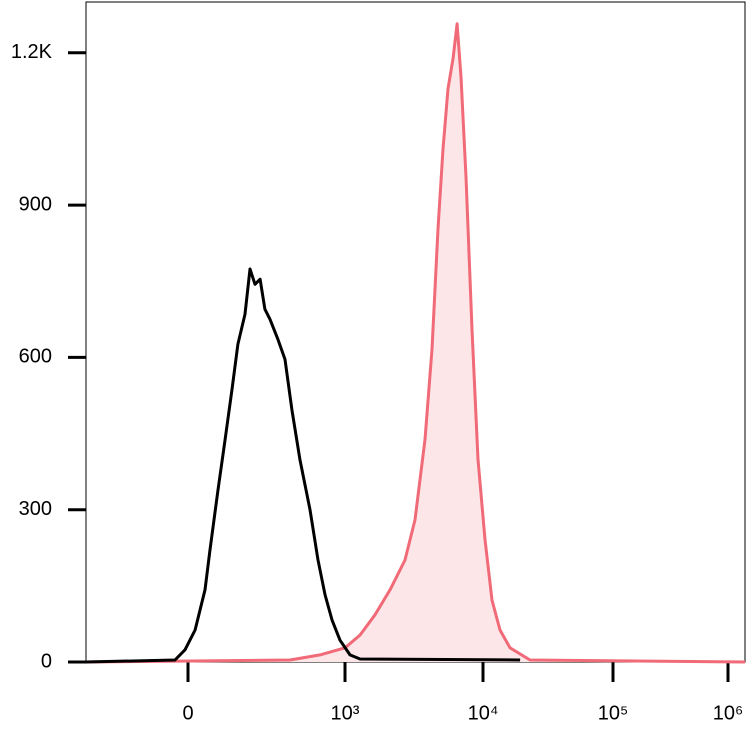 The image size is (752, 746). Describe the element at coordinates (35, 204) in the screenshot. I see `y-tick-label: 900` at that location.